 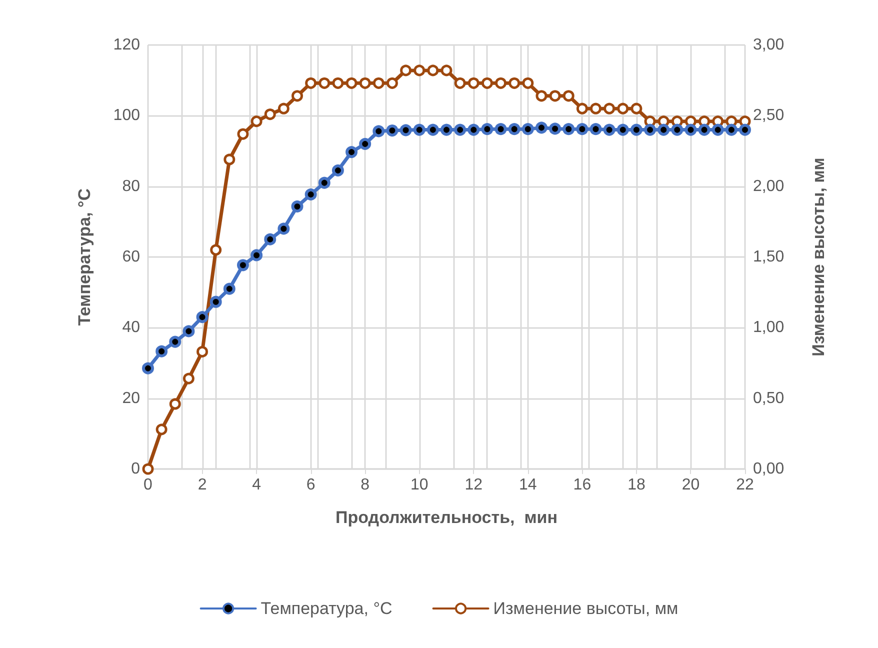 I want to click on y-tick-label: 40, so click(x=131, y=327).